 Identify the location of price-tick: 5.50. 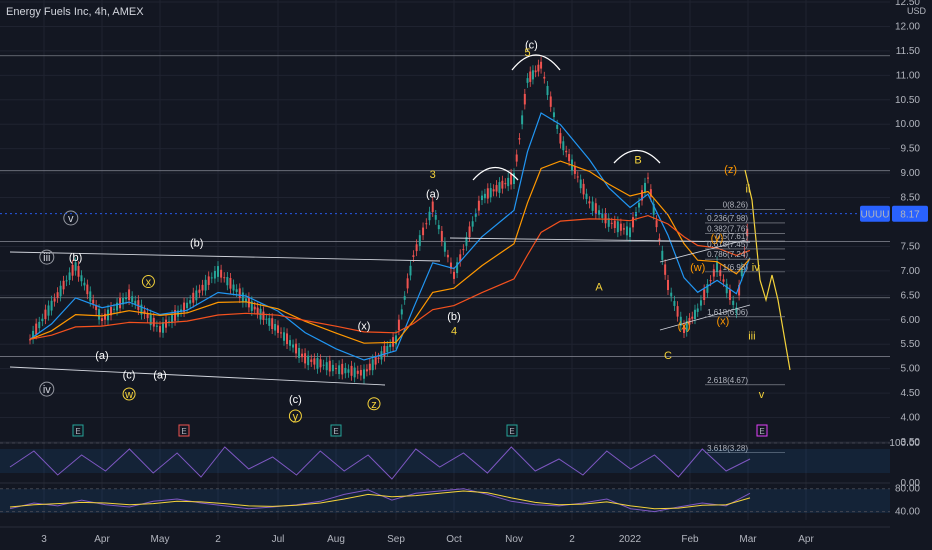
(911, 344).